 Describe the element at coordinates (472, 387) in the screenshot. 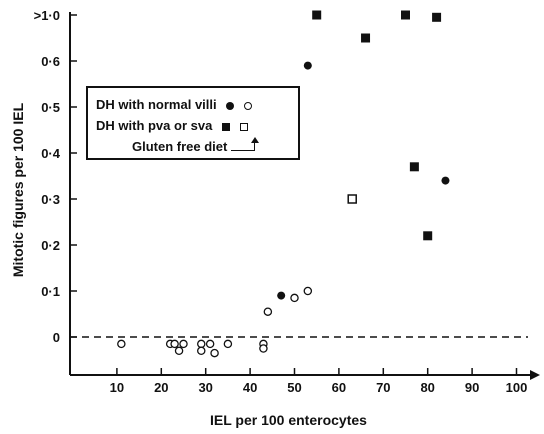

I see `x-tick-label: 90` at that location.